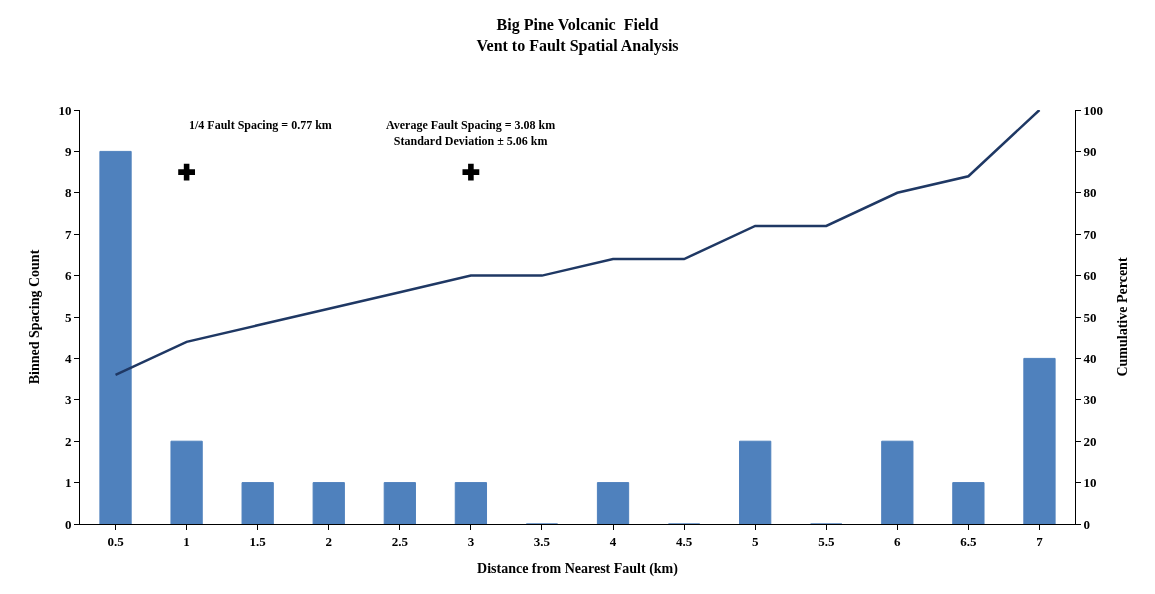  Describe the element at coordinates (1090, 317) in the screenshot. I see `y2-tick-label: 50` at that location.